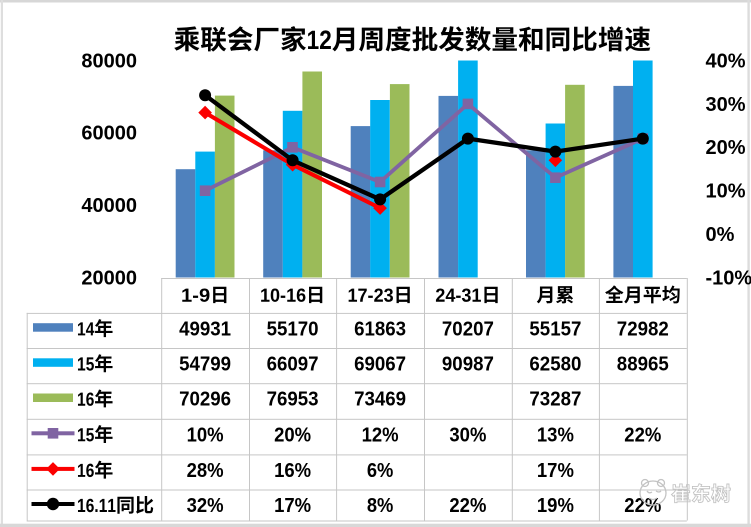 This screenshot has width=751, height=527. I want to click on svg-text: 69067, so click(380, 365).